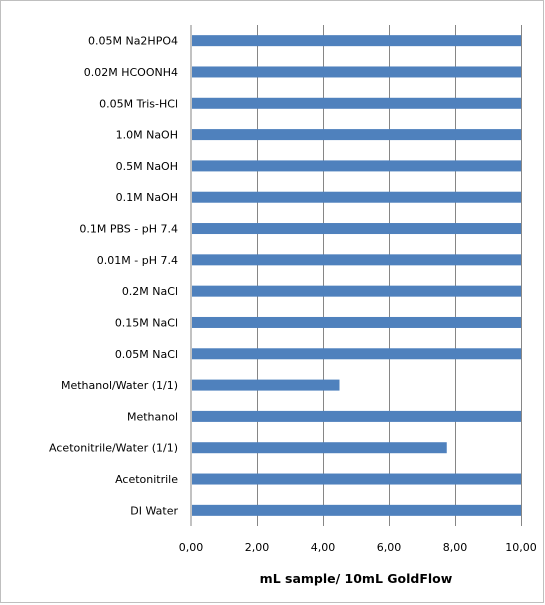 The width and height of the screenshot is (545, 605). What do you see at coordinates (147, 166) in the screenshot?
I see `category-label: 0.5M NaOH` at bounding box center [147, 166].